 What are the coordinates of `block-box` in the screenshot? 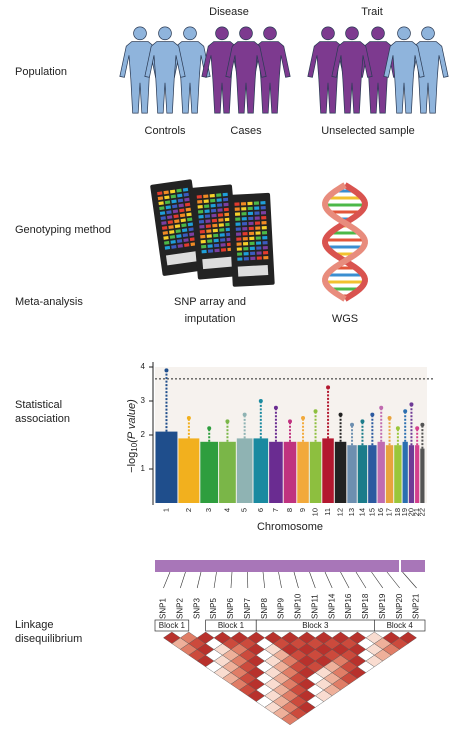 It's located at (400, 625).